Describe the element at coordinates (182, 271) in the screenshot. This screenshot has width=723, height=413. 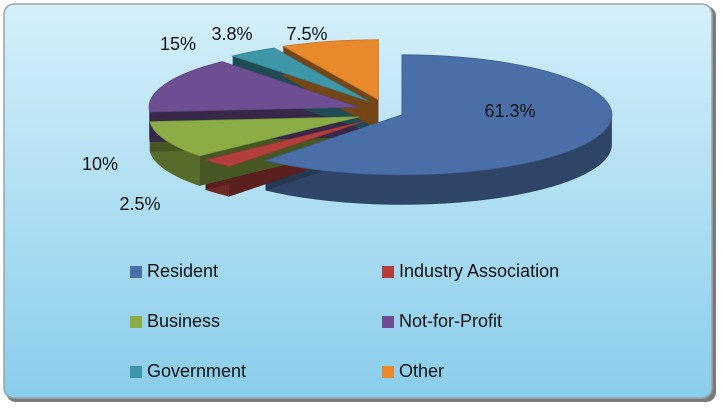
I see `legend-label: Resident` at that location.